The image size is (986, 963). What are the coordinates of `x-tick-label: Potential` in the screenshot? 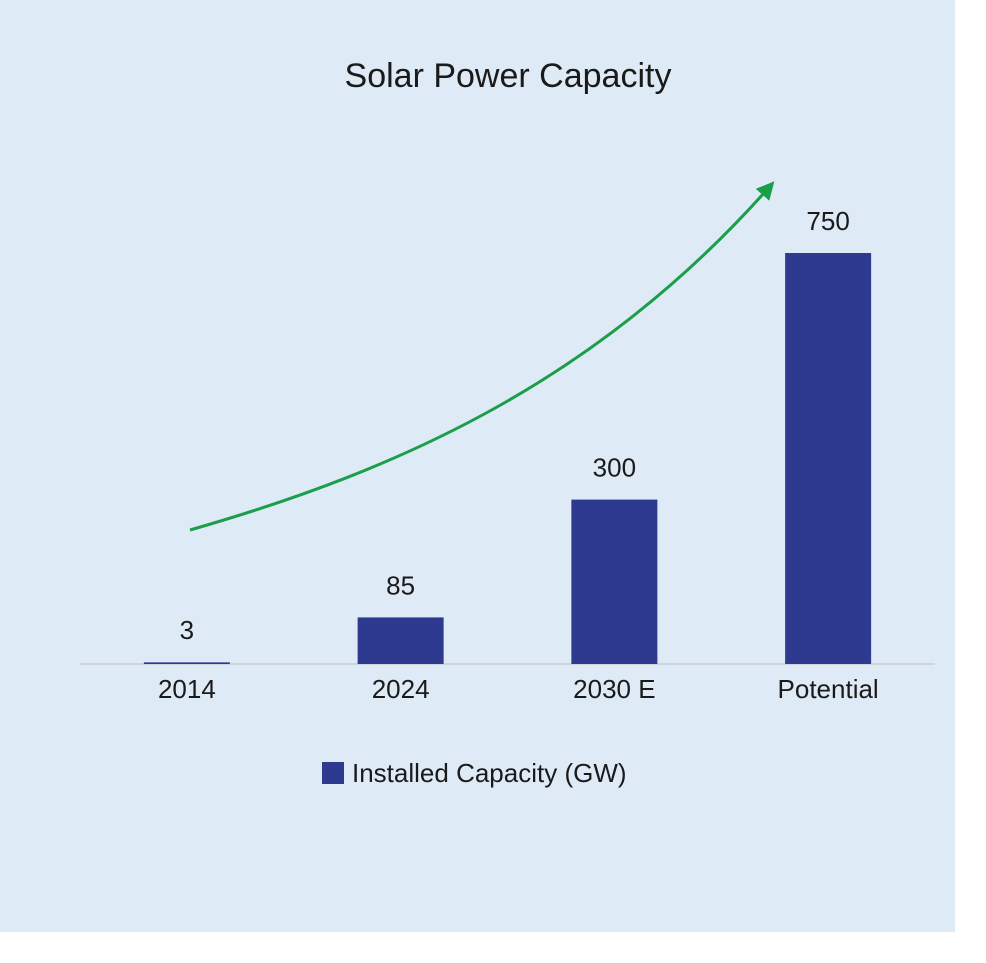 It's located at (828, 689).